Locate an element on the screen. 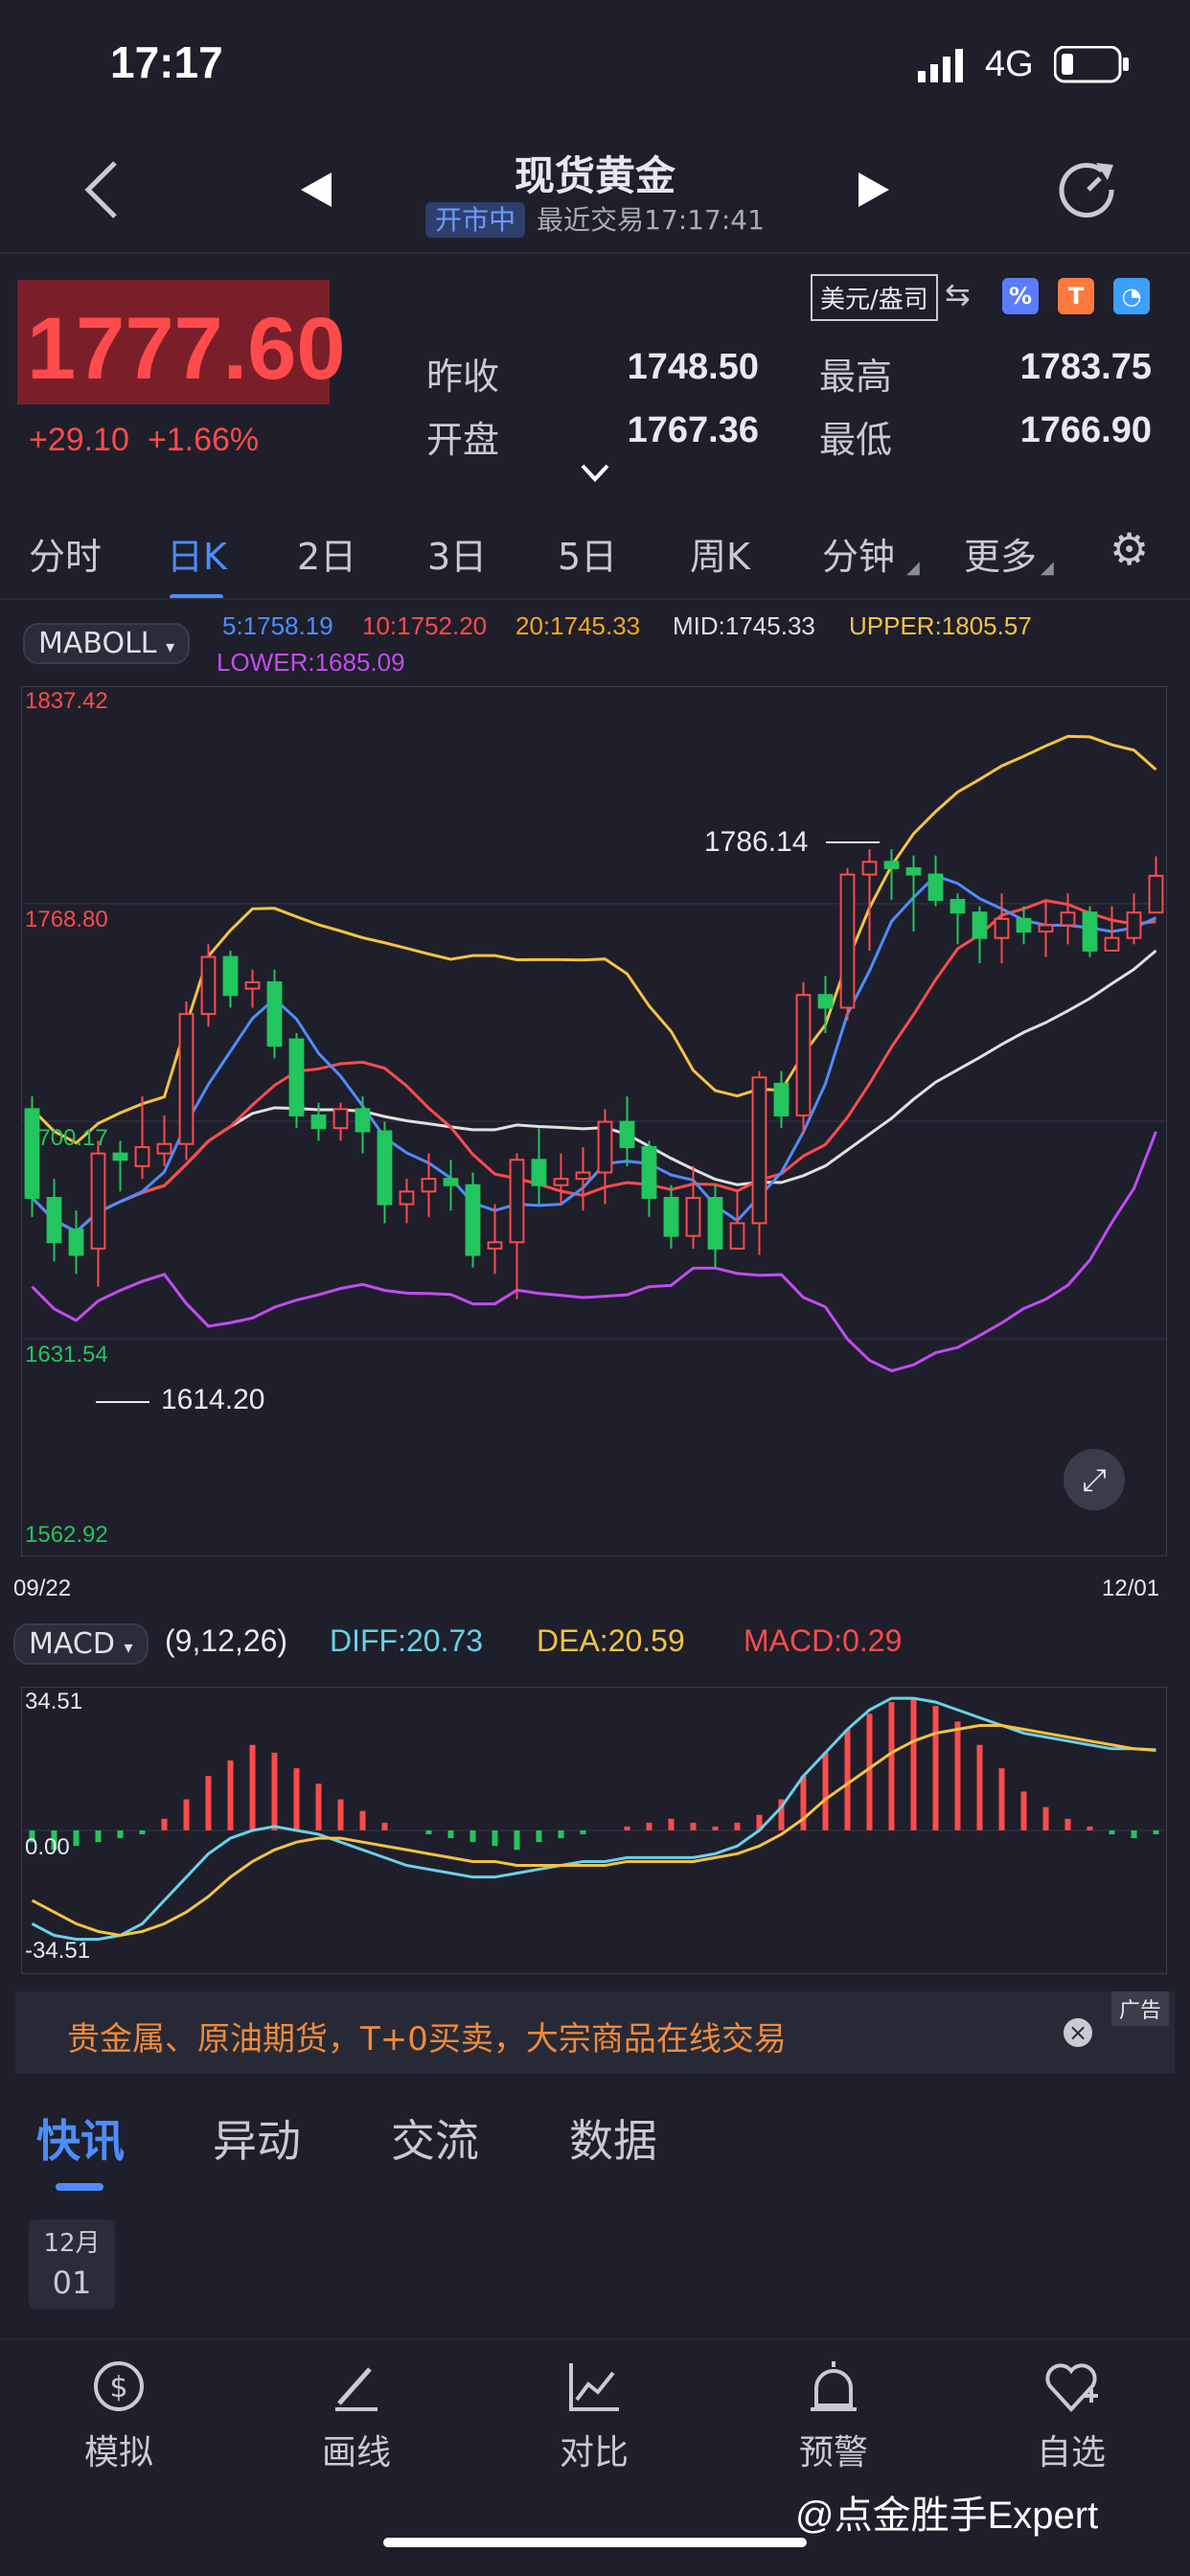 This screenshot has height=2576, width=1190. boll-mid-line is located at coordinates (594, 1091).